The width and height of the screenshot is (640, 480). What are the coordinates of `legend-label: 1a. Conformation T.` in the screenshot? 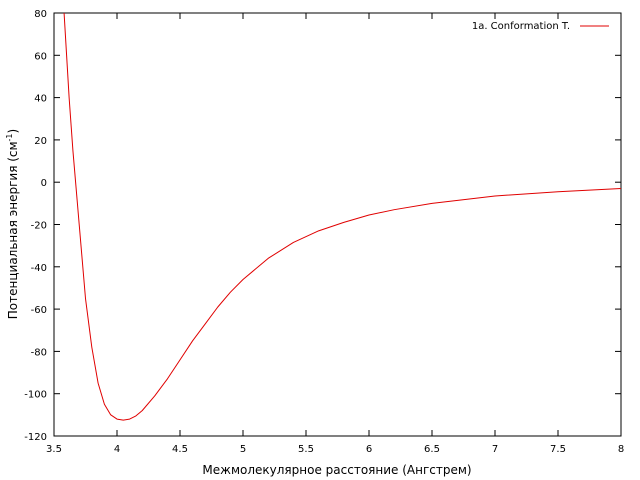 It's located at (521, 26).